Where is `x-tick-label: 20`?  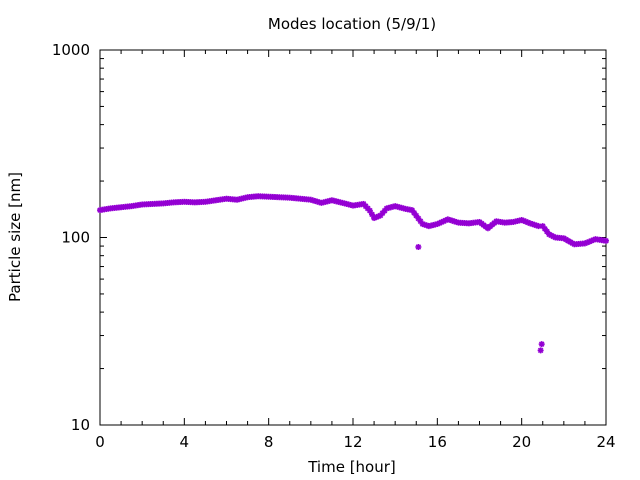 x-tick-label: 20 is located at coordinates (521, 442).